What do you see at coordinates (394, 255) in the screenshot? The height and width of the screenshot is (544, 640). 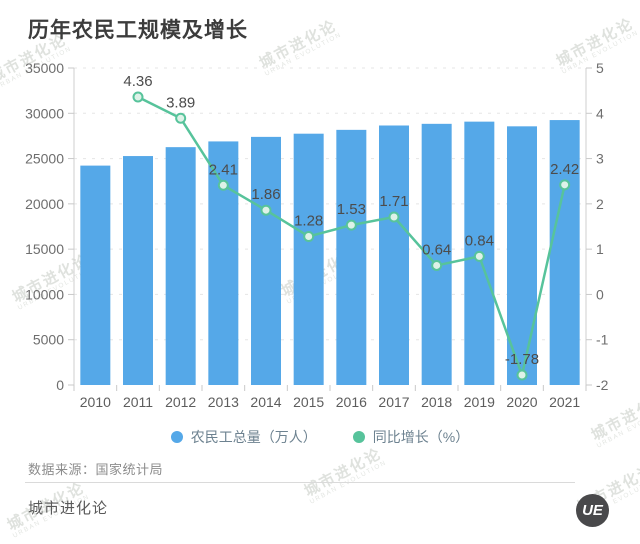 I see `bar-2017` at bounding box center [394, 255].